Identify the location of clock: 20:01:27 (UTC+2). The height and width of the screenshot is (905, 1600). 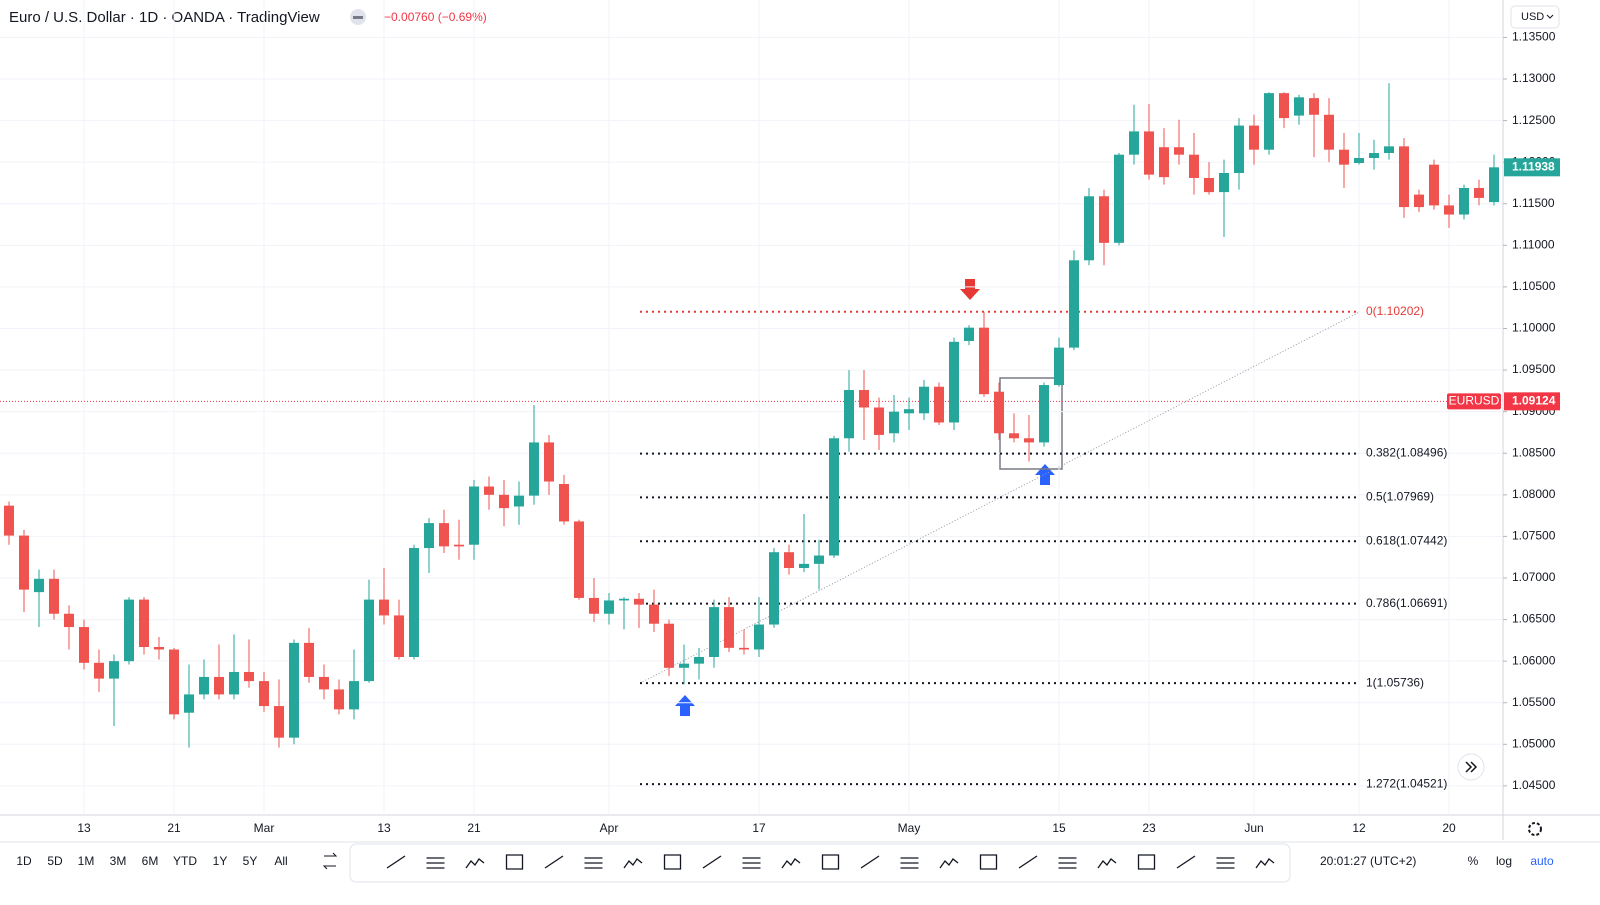
(1368, 861).